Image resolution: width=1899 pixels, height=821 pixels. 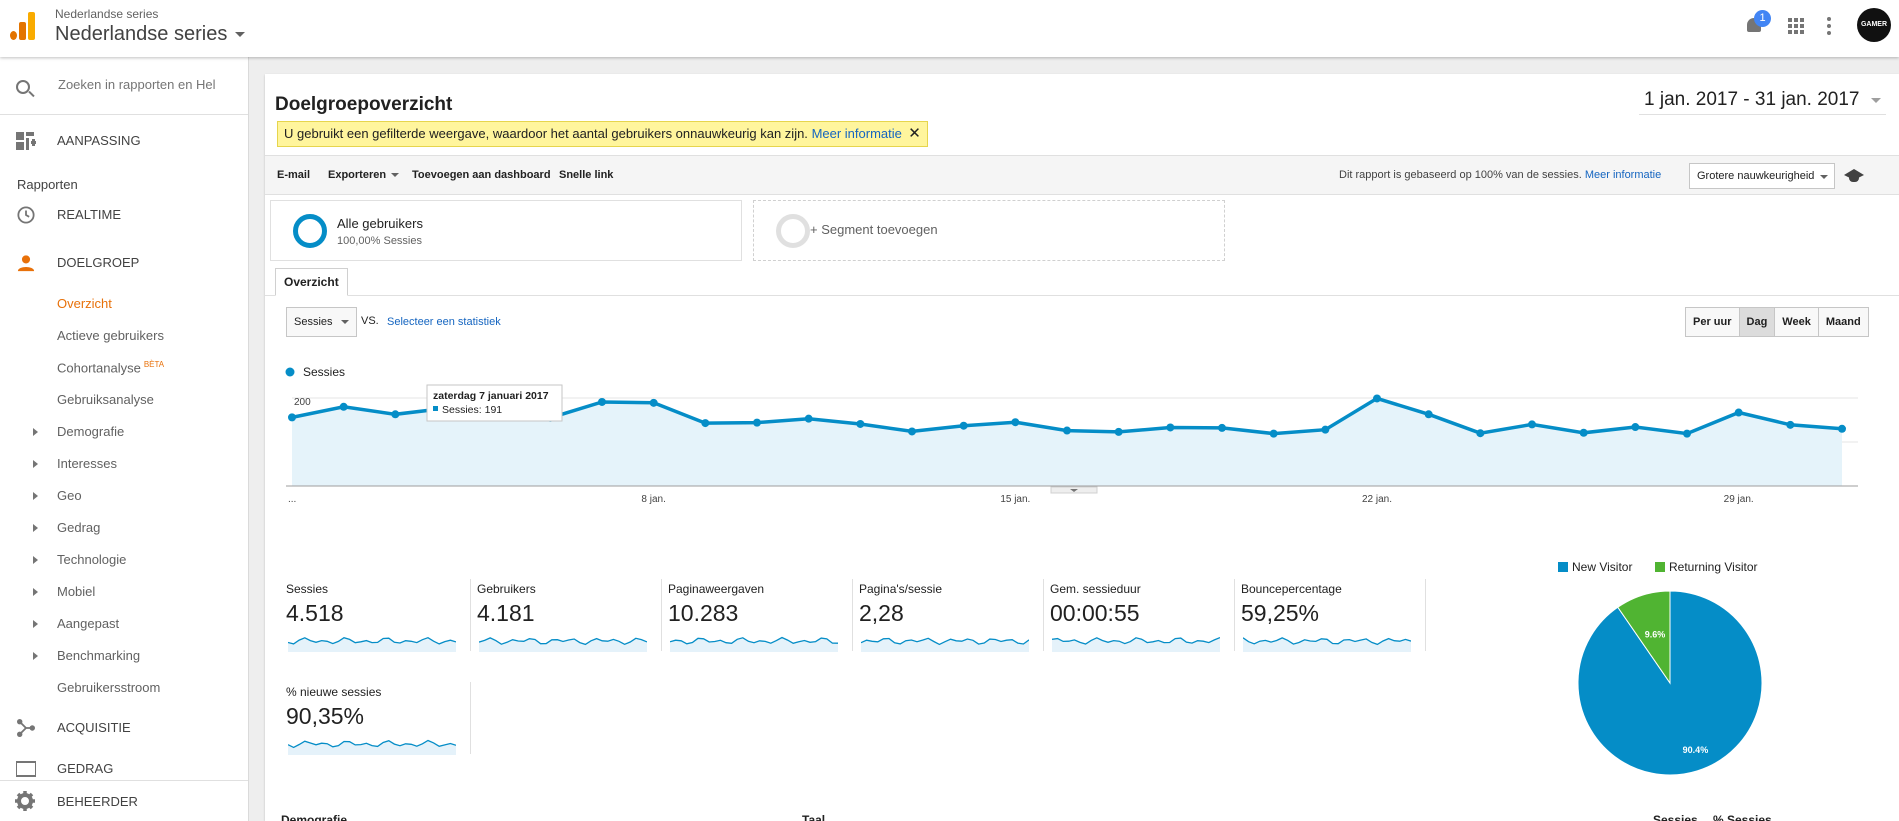 I want to click on sidebar-subitem: Cohortanalyse BÈTA, so click(x=110, y=367).